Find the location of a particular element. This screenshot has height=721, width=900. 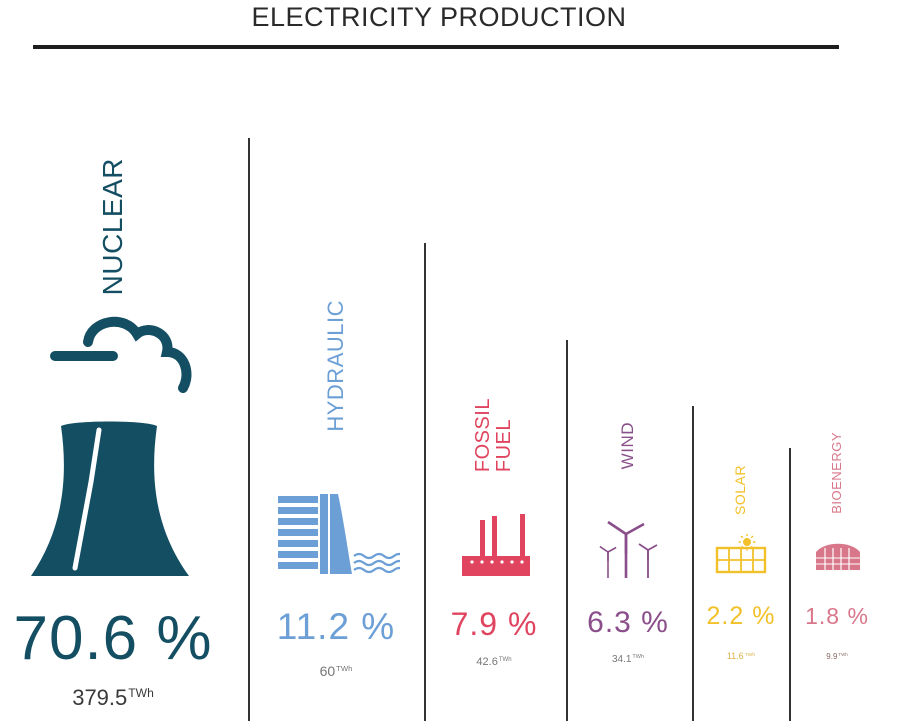

value-label-fossil-fuel: 42.6TWh is located at coordinates (494, 662).